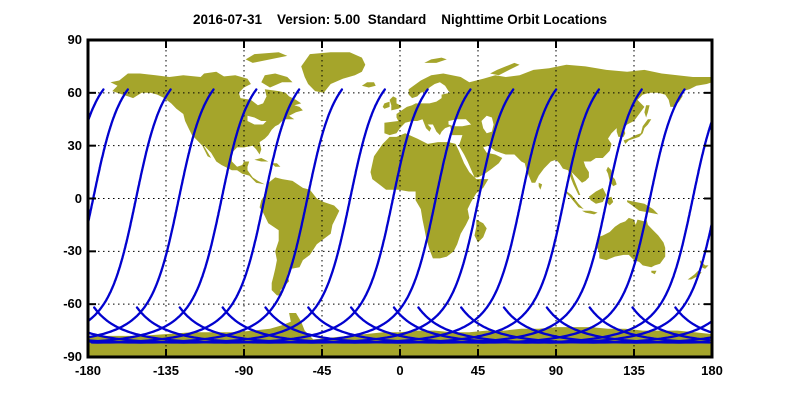 This screenshot has width=800, height=400. I want to click on y-axis-tick-label: -30, so click(72, 251).